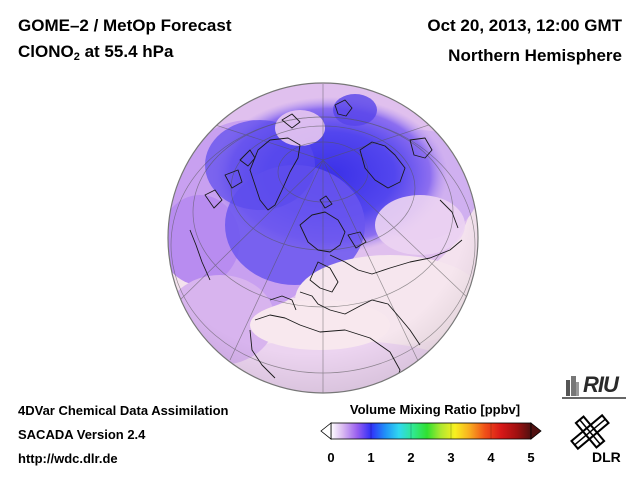 This screenshot has height=480, width=640. I want to click on colorbar-tick: 0, so click(331, 457).